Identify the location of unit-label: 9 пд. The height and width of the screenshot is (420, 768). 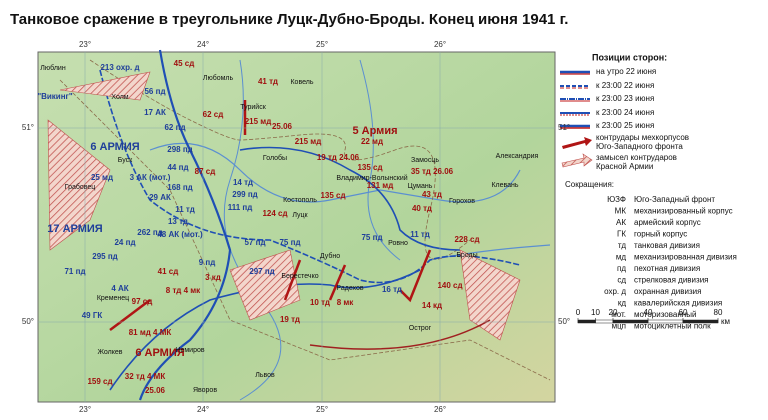
(207, 262).